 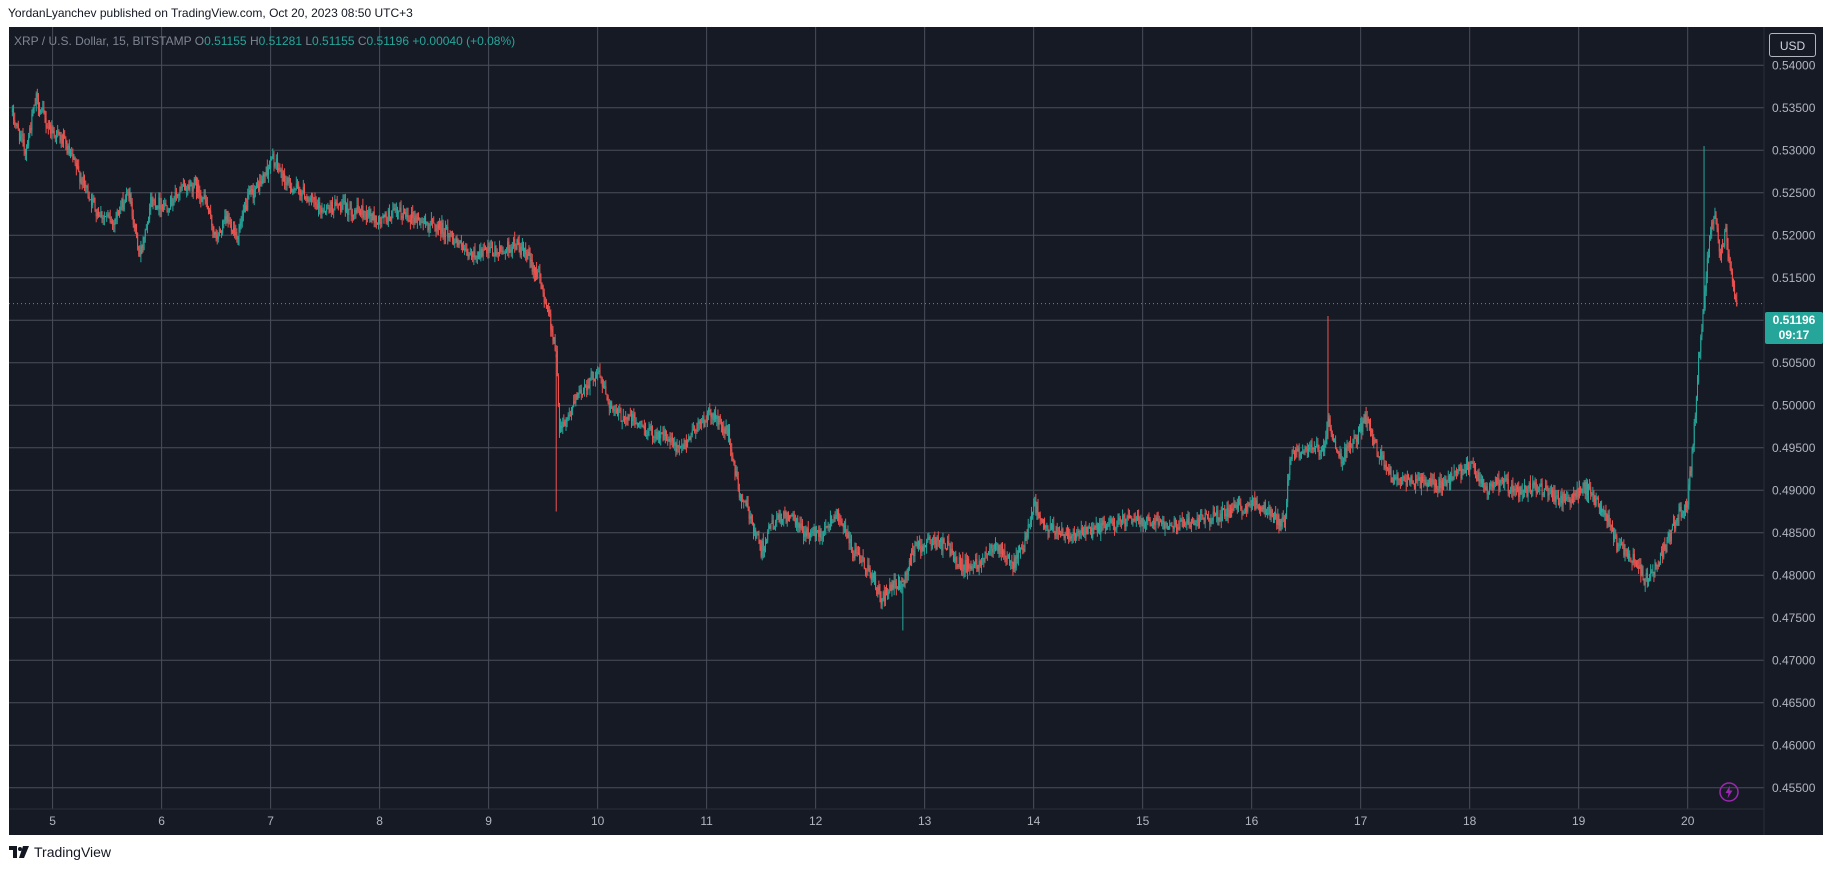 What do you see at coordinates (925, 821) in the screenshot?
I see `x-tick-label: 13` at bounding box center [925, 821].